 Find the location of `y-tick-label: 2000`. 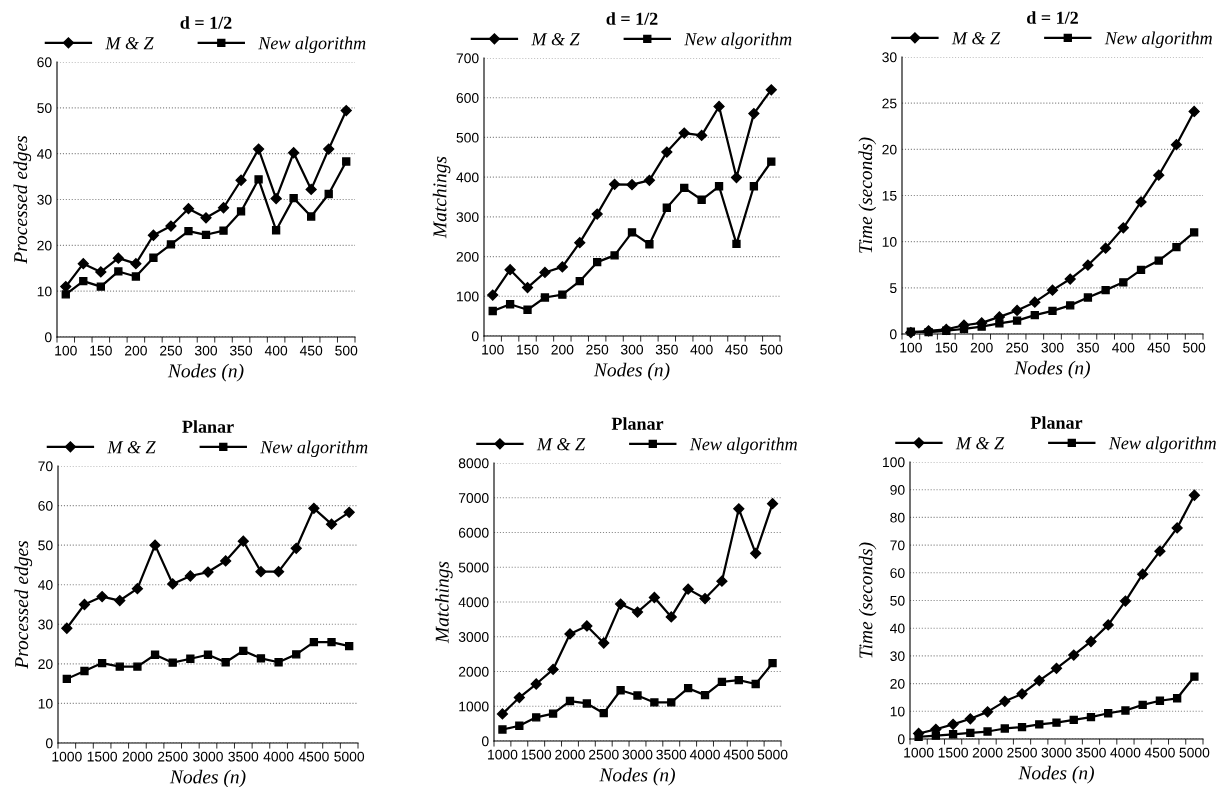

y-tick-label: 2000 is located at coordinates (473, 671).